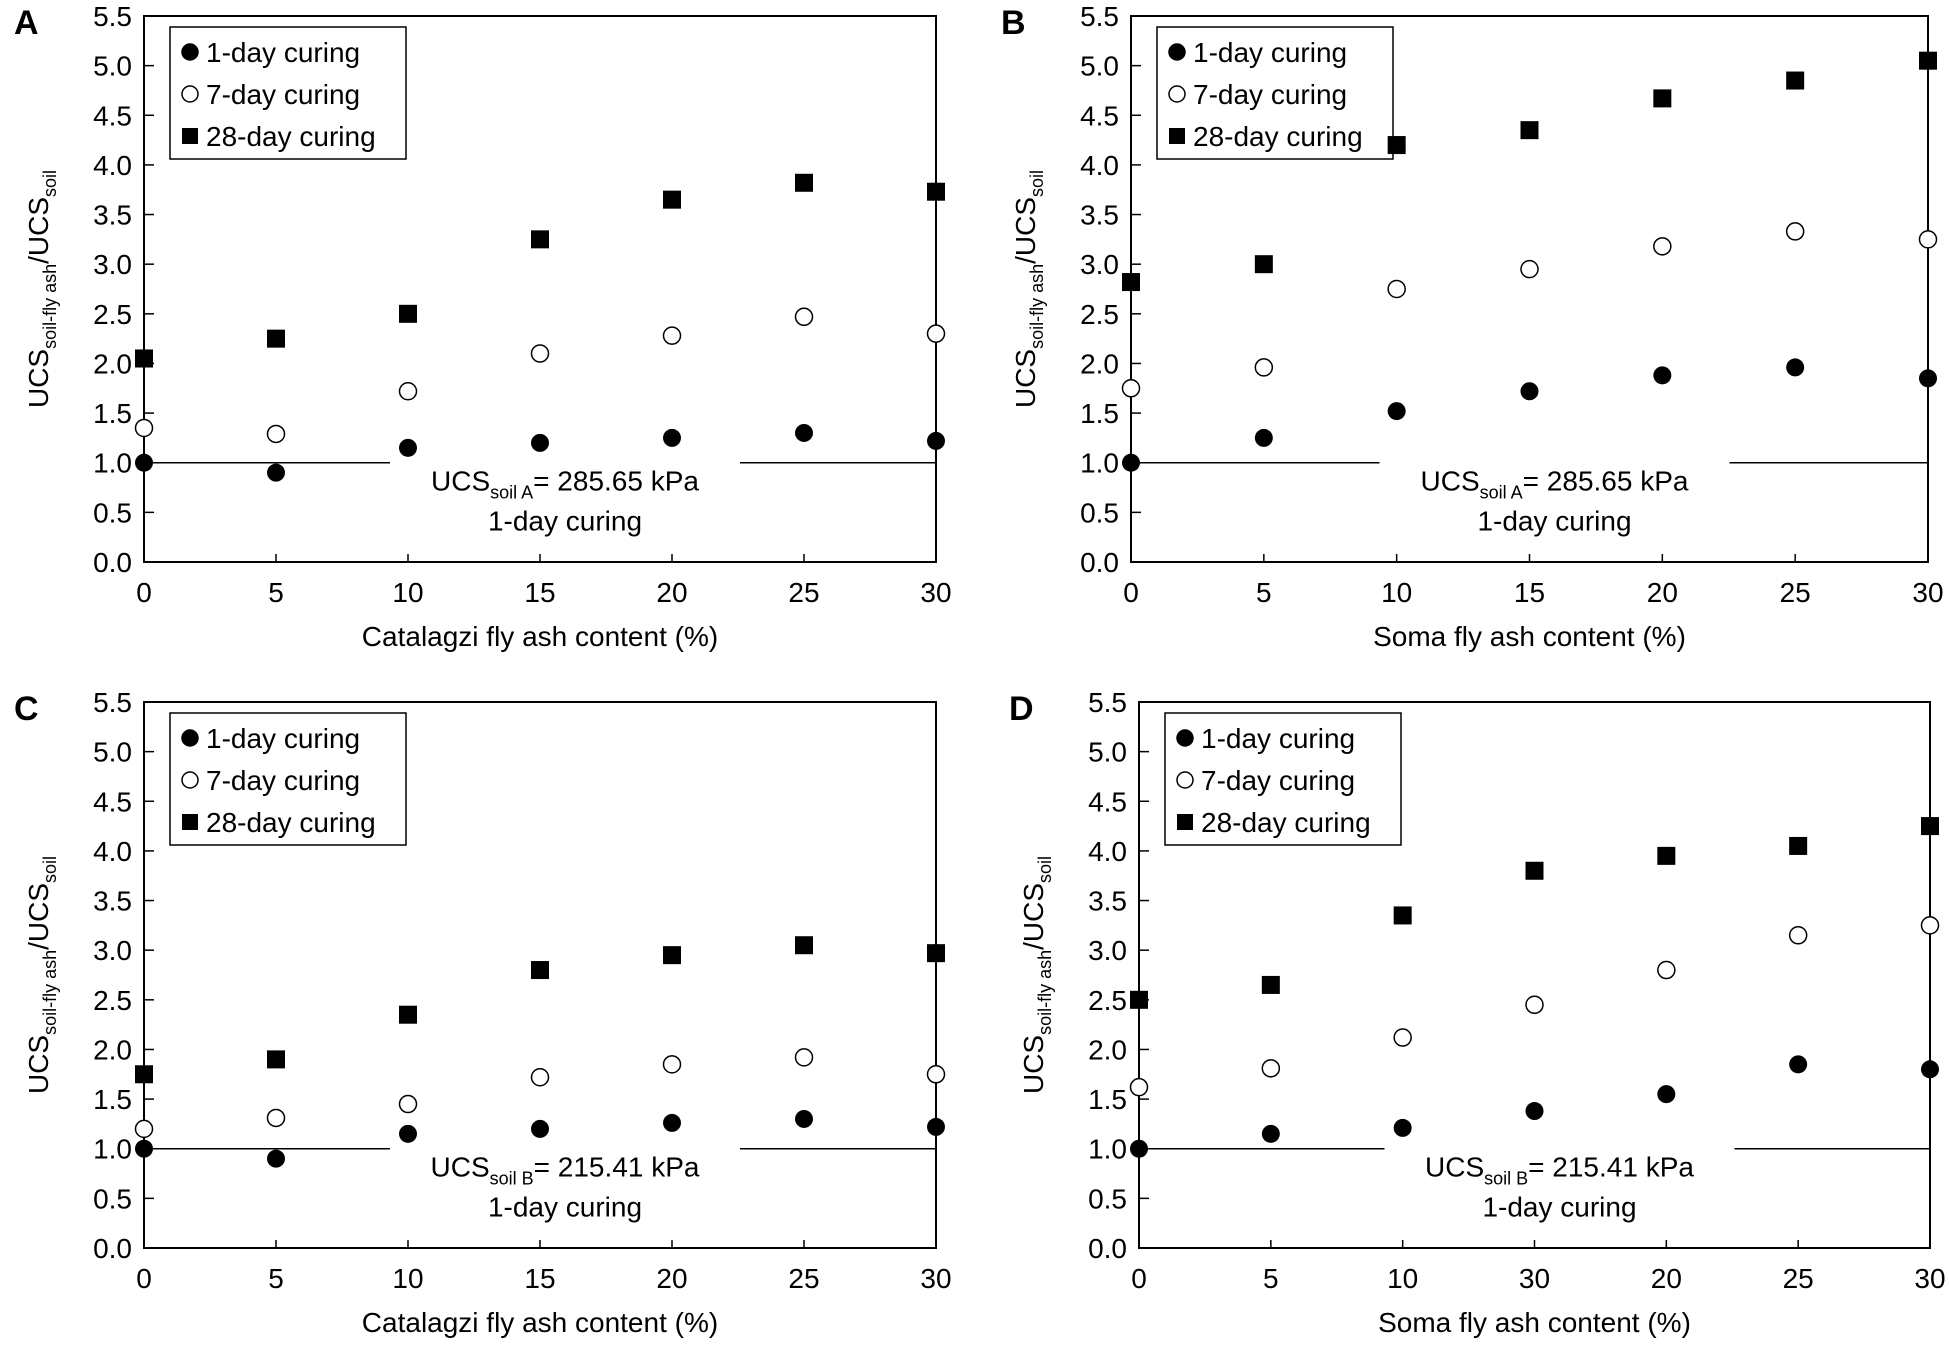 This screenshot has height=1358, width=1949. I want to click on y-axis-label-part: UCS, so click(1033, 1064).